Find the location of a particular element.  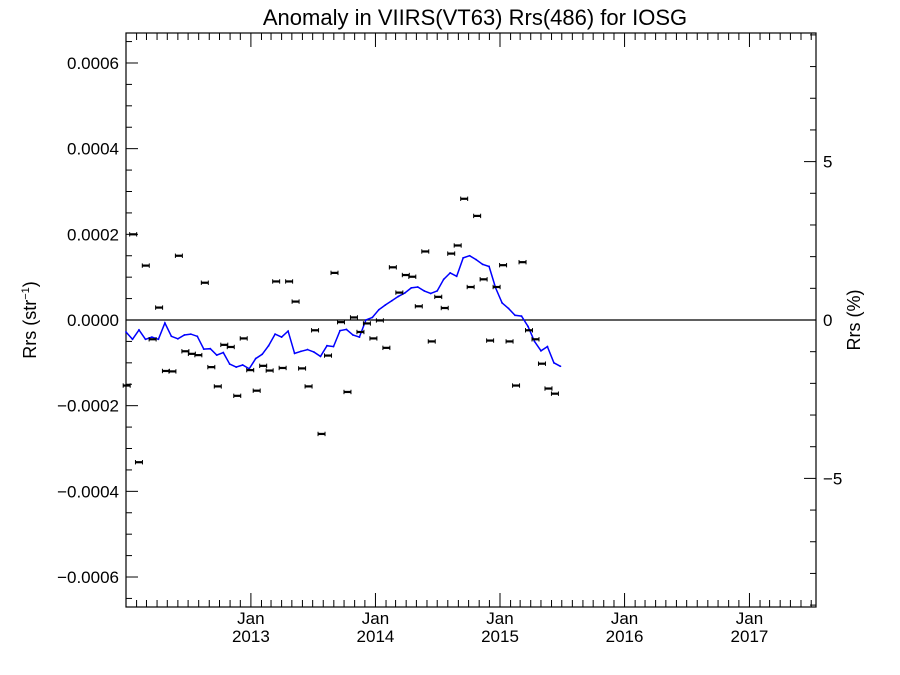

x-tick-year-label: 2016 is located at coordinates (625, 636).